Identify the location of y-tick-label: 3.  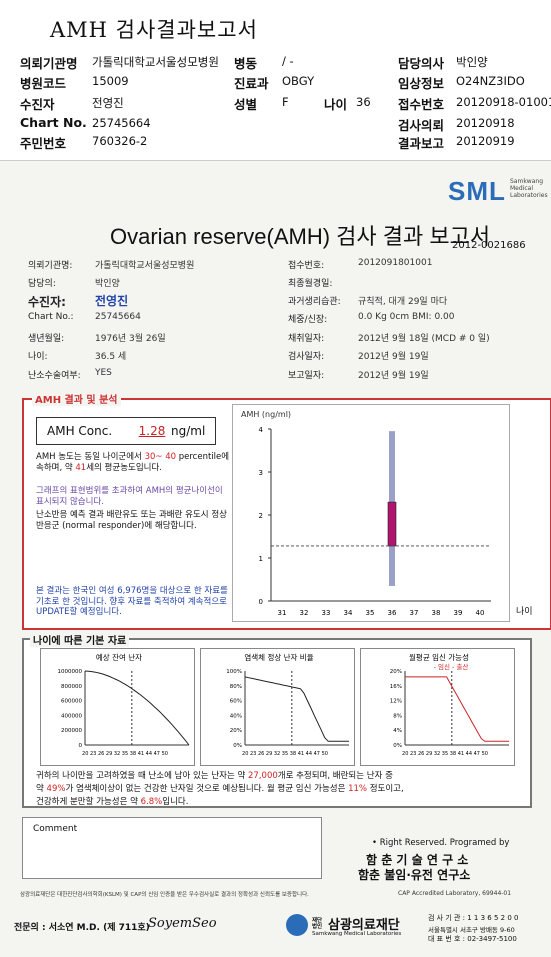
(261, 473).